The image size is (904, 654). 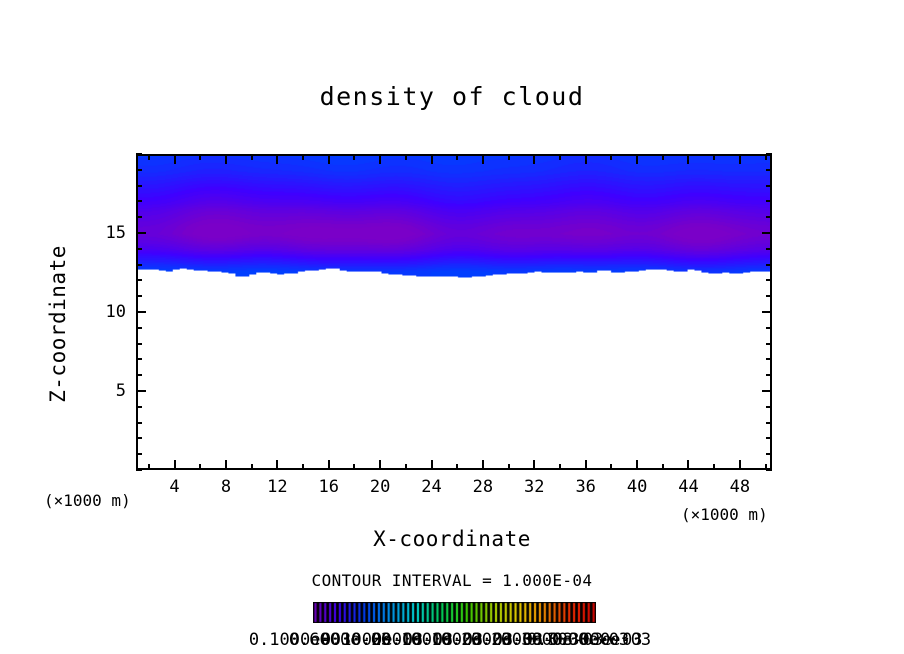 I want to click on x-tick-label: 48, so click(x=740, y=487).